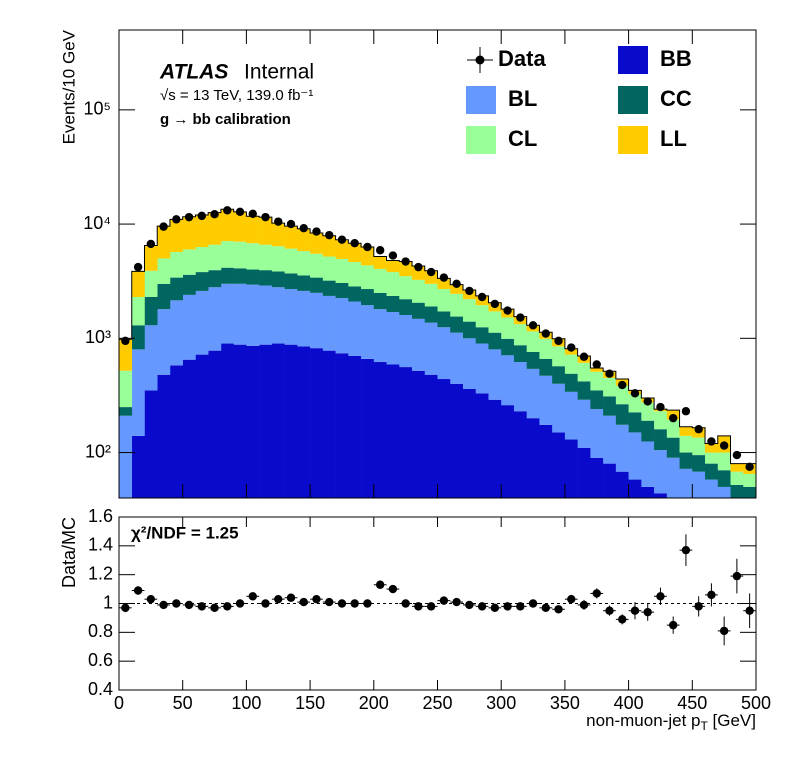  I want to click on y-tick-label: 10³, so click(98, 337).